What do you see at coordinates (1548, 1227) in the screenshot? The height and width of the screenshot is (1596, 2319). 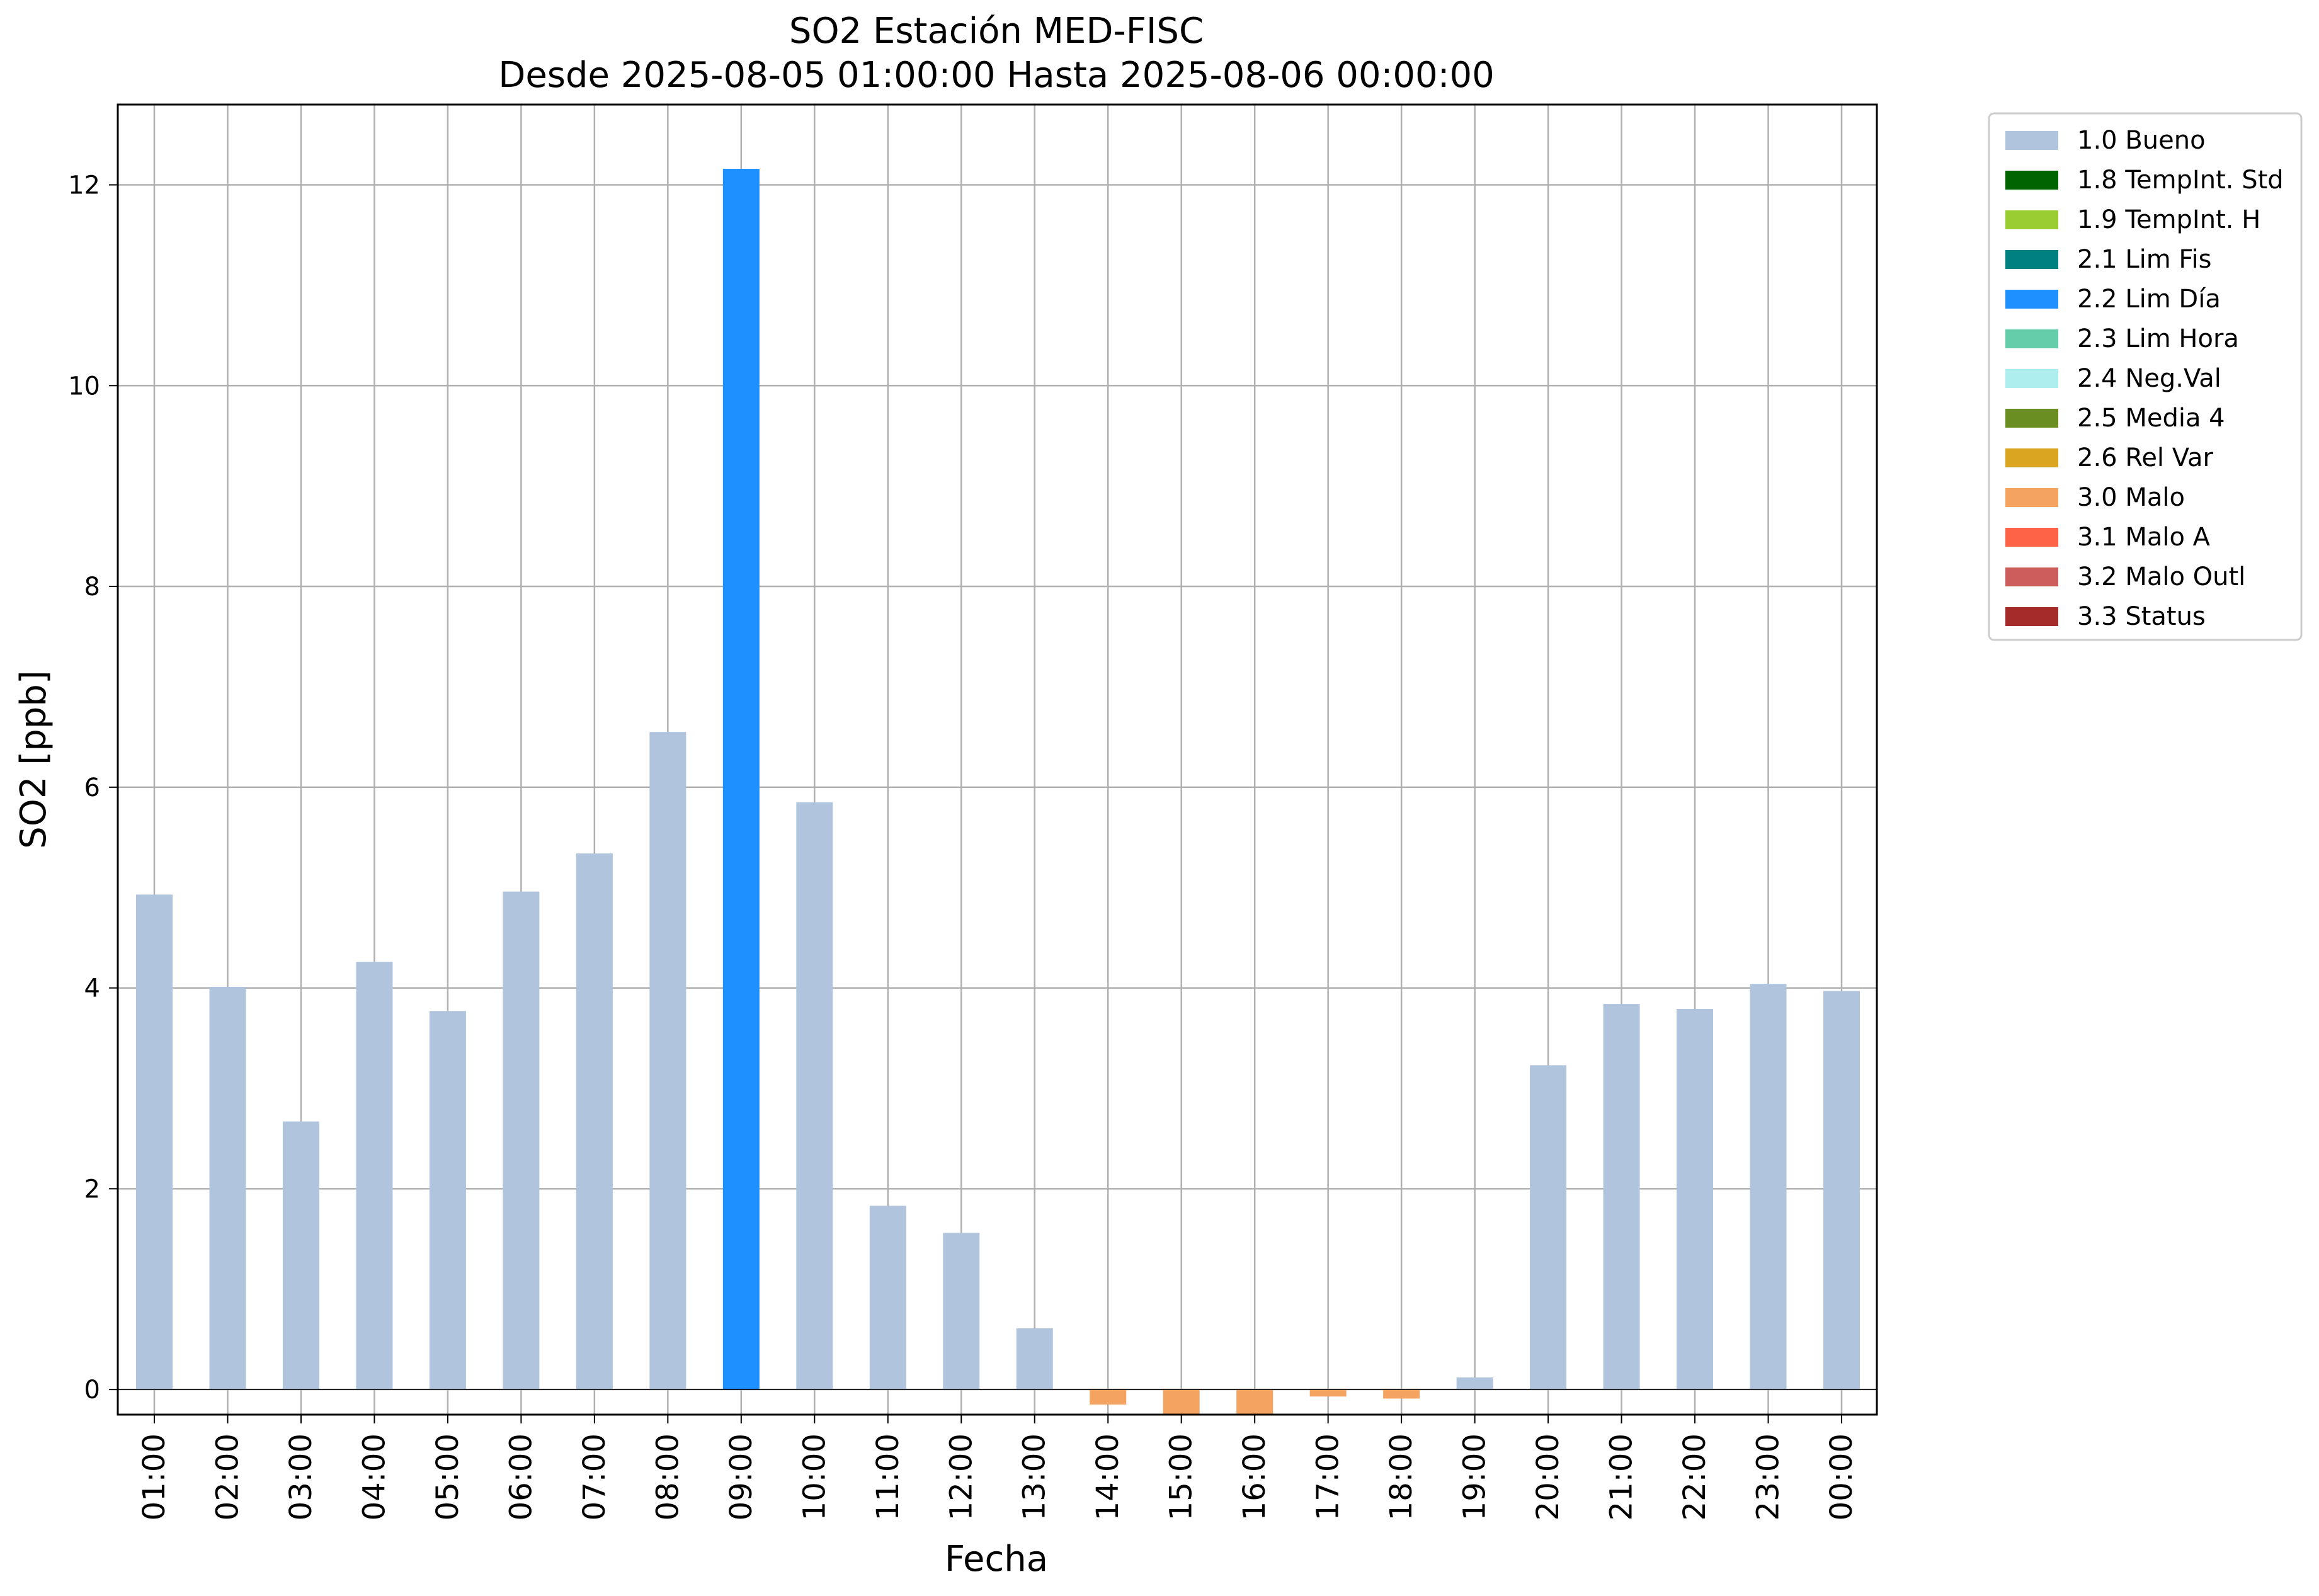 I see `bar-2000` at bounding box center [1548, 1227].